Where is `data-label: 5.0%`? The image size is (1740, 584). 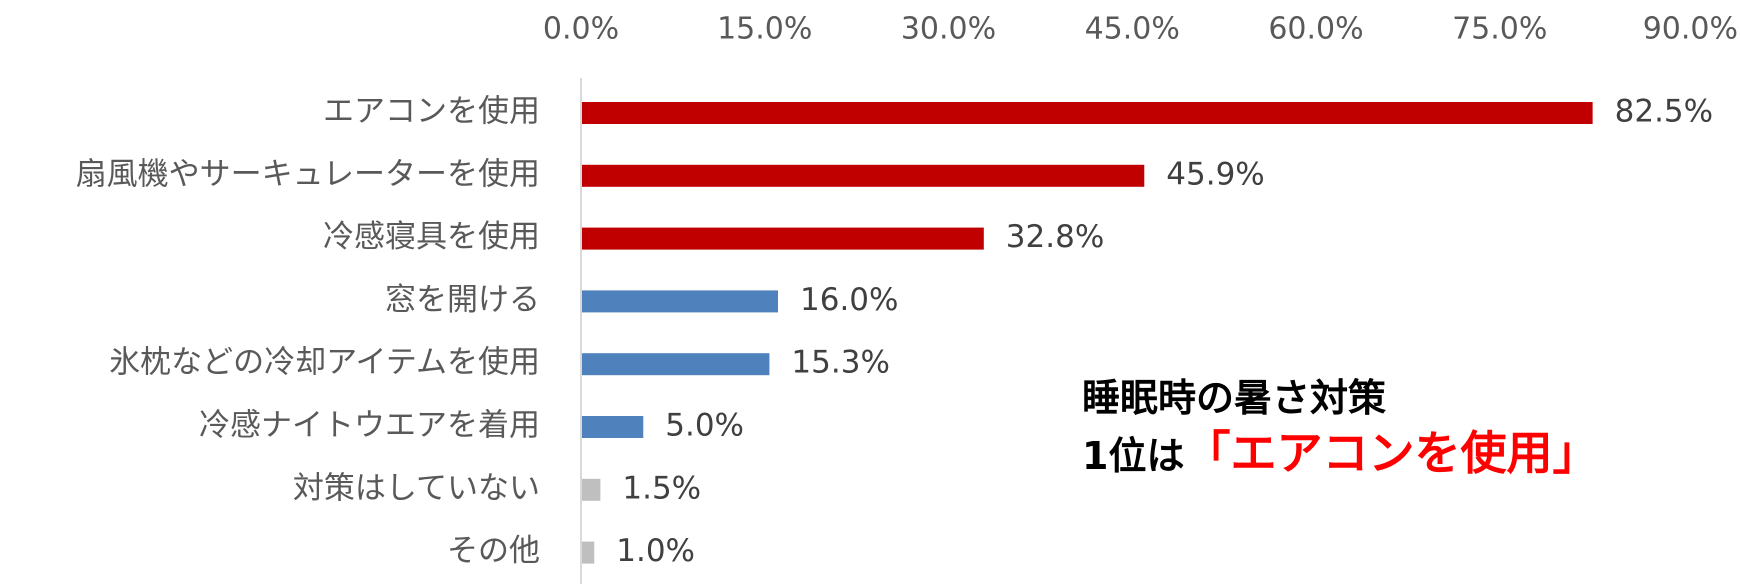
data-label: 5.0% is located at coordinates (704, 426).